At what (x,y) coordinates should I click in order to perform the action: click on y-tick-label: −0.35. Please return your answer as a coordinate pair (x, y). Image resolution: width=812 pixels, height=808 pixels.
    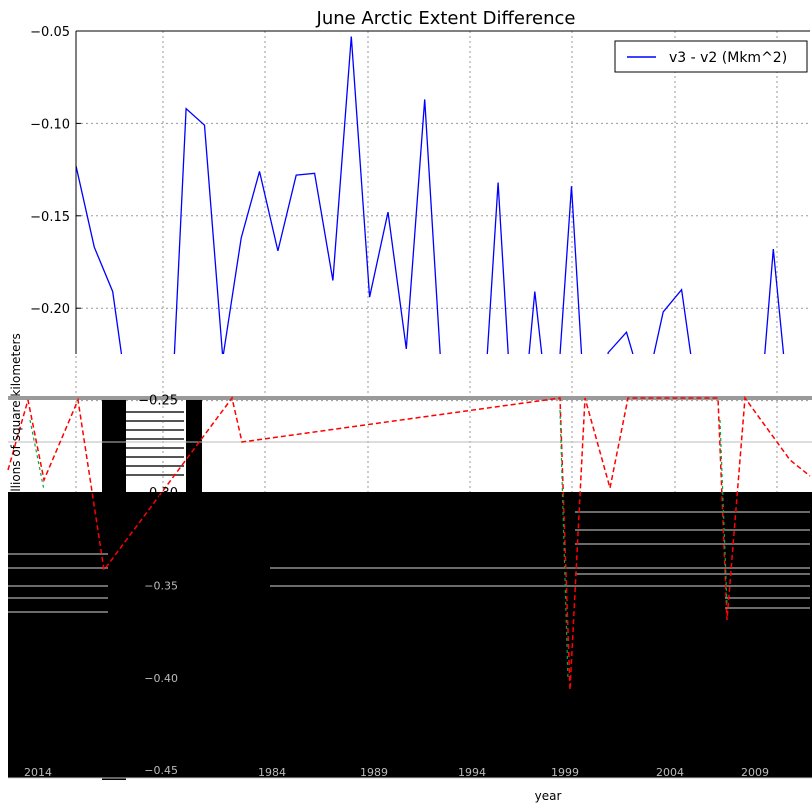
    Looking at the image, I should click on (161, 585).